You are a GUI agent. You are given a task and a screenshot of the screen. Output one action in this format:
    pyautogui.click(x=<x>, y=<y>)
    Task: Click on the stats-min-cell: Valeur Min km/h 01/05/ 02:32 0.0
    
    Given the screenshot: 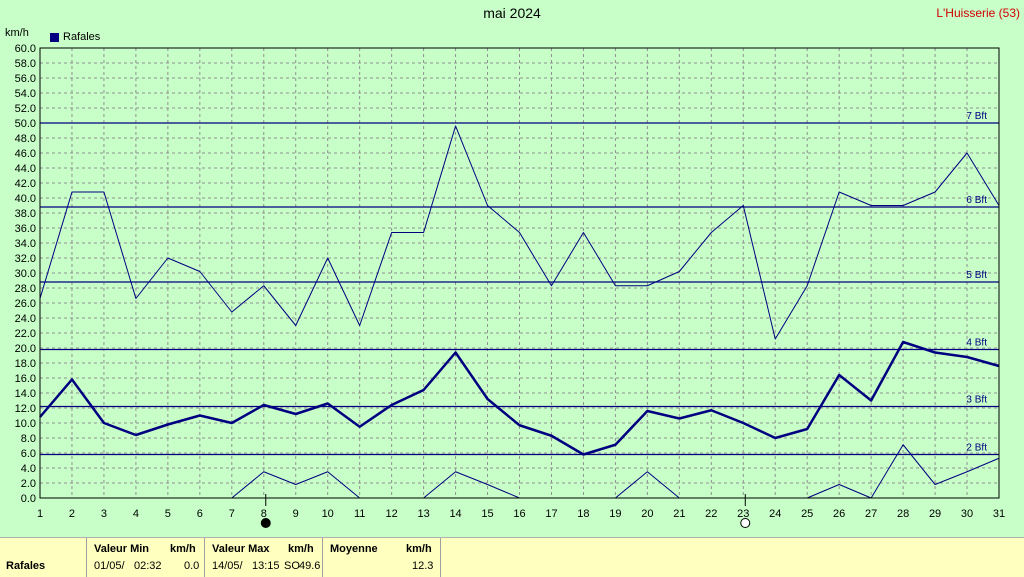 What is the action you would take?
    pyautogui.click(x=145, y=557)
    